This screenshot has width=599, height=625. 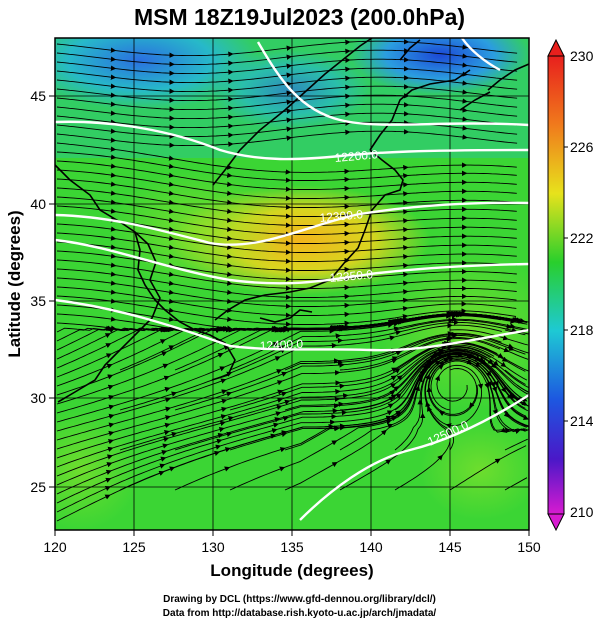 I want to click on colorbar-tick-label: 222, so click(x=582, y=238).